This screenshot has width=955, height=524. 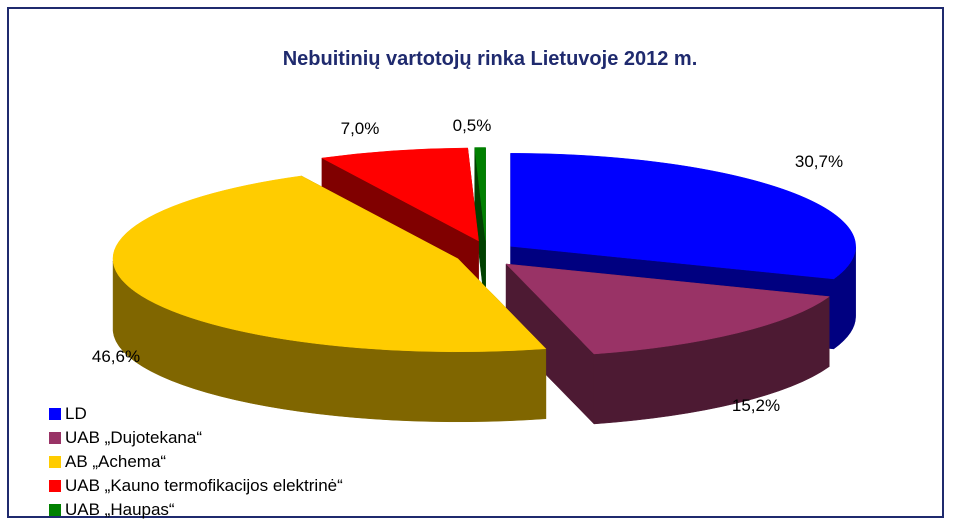 I want to click on data-label-achema: 46,6%, so click(x=116, y=356).